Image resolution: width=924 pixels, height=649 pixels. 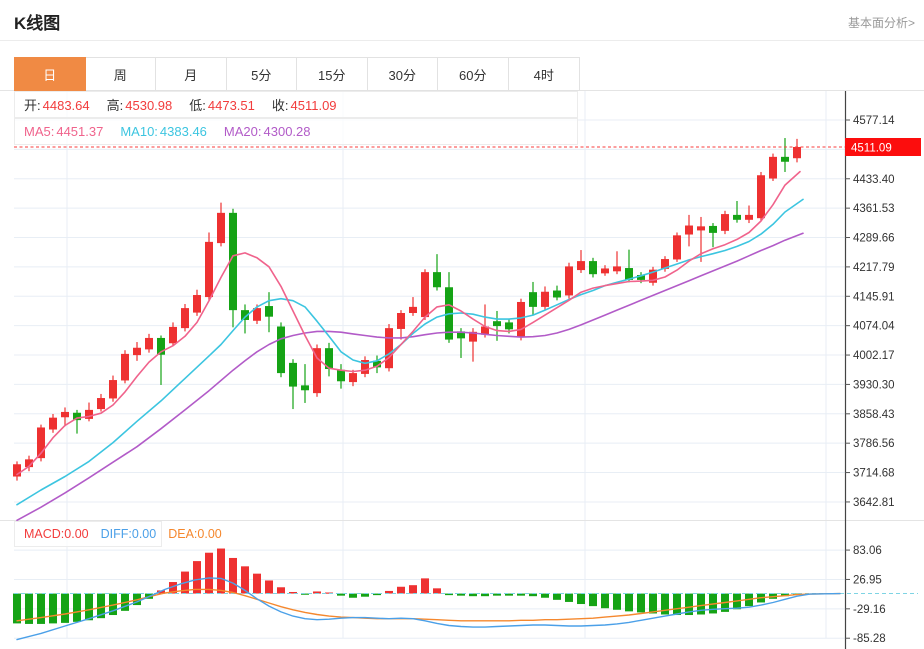 I want to click on svg-text: 83.06, so click(x=867, y=551).